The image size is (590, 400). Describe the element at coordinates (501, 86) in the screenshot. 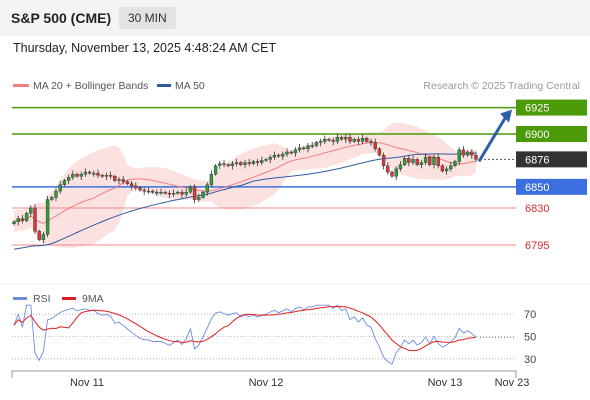

I see `credit-text: Research © 2025 Trading Central` at that location.